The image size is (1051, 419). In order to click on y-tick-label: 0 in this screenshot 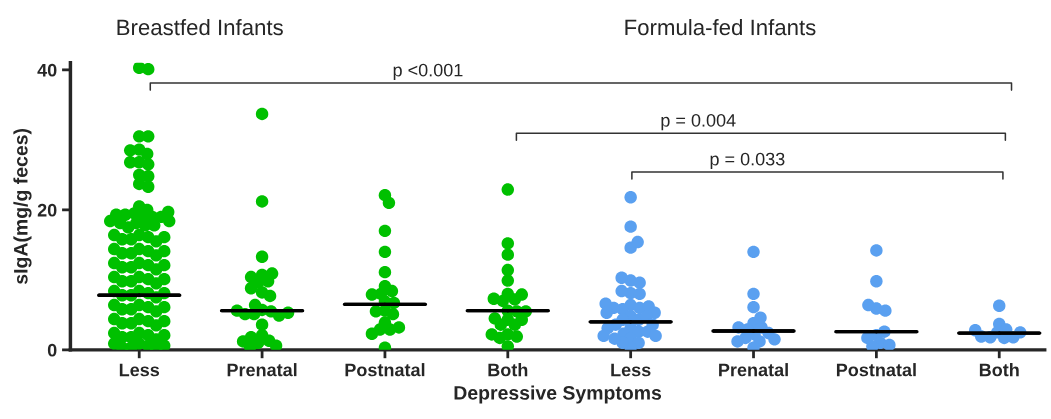, I will do `click(52, 350)`.